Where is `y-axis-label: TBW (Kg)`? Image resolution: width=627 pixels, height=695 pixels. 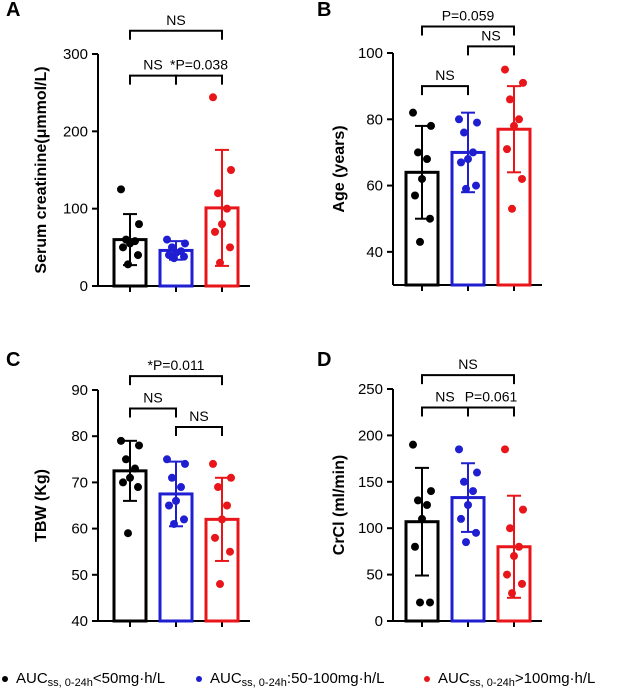 y-axis-label: TBW (Kg) is located at coordinates (41, 505).